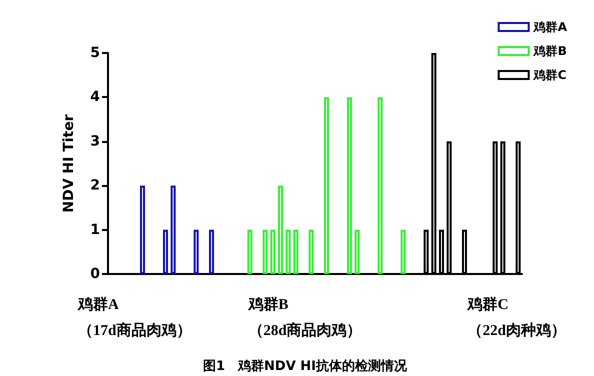 The width and height of the screenshot is (594, 376). Describe the element at coordinates (95, 230) in the screenshot. I see `y-tick-label: 1` at that location.